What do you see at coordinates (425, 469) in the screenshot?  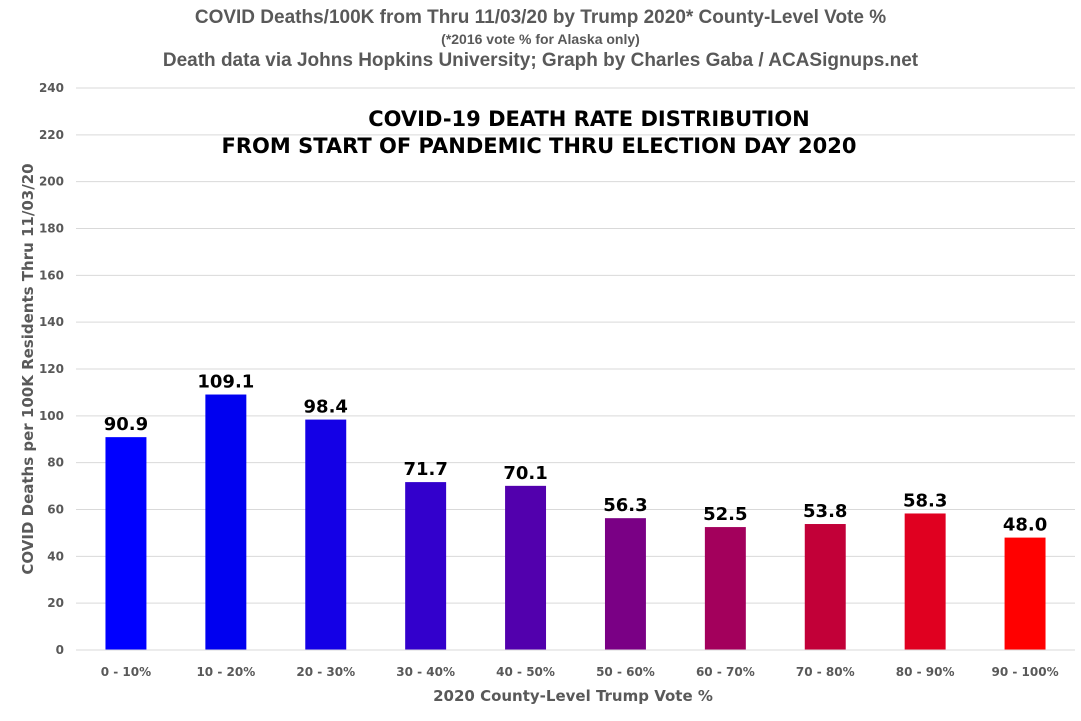 I see `data-label: 71.7` at bounding box center [425, 469].